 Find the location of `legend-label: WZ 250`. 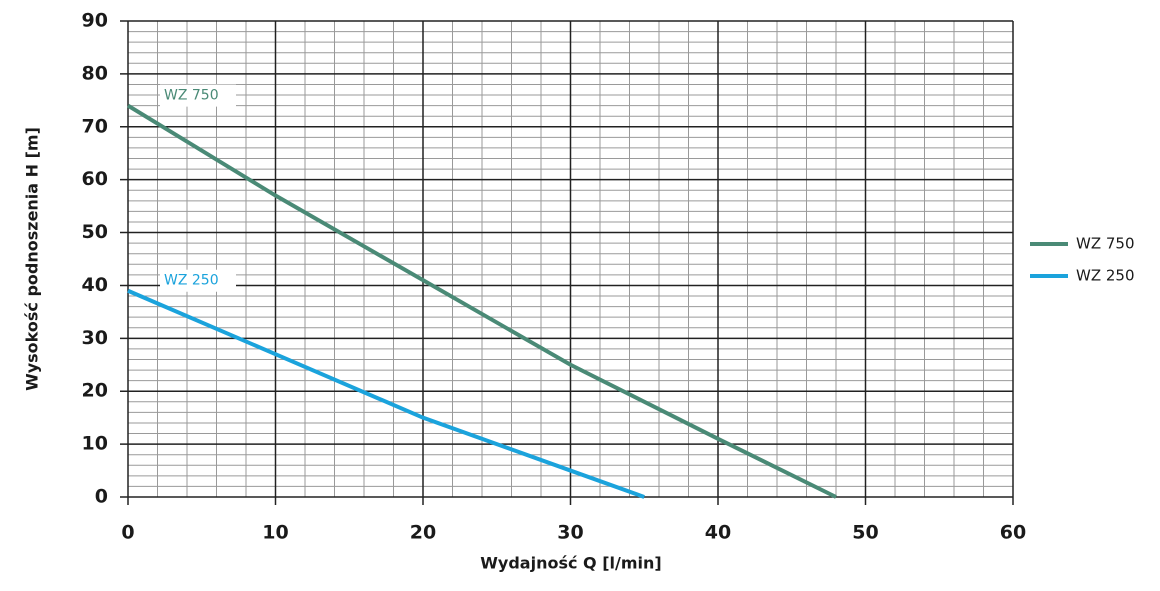

legend-label: WZ 250 is located at coordinates (1105, 276).